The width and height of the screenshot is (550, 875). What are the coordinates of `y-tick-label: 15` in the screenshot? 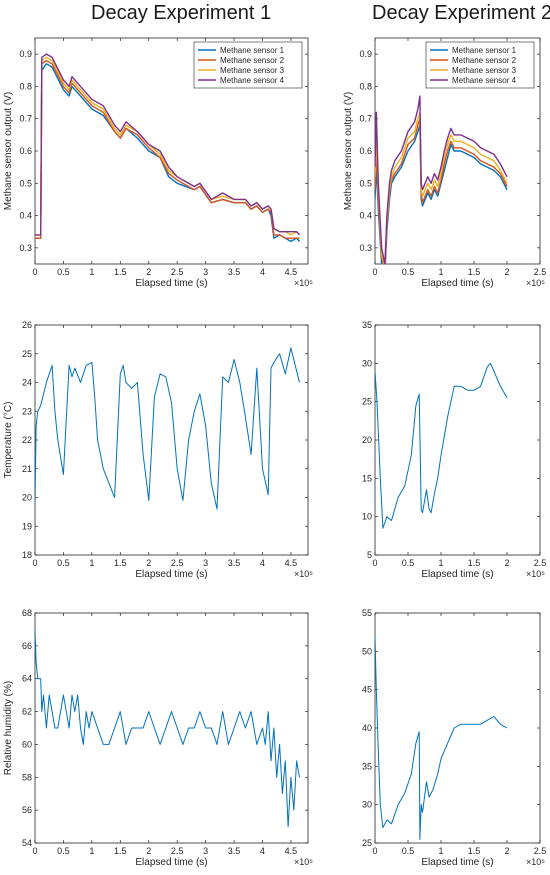 It's located at (367, 478).